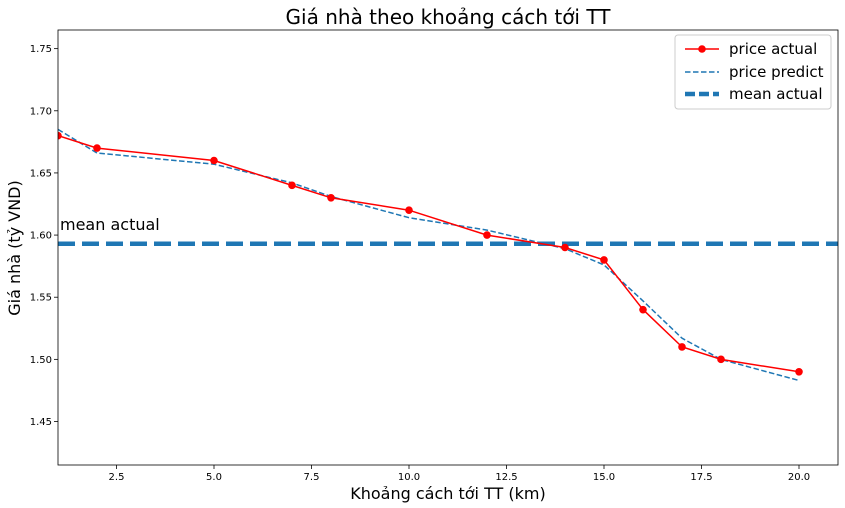  Describe the element at coordinates (41, 111) in the screenshot. I see `y-tick-label: 1.70` at that location.